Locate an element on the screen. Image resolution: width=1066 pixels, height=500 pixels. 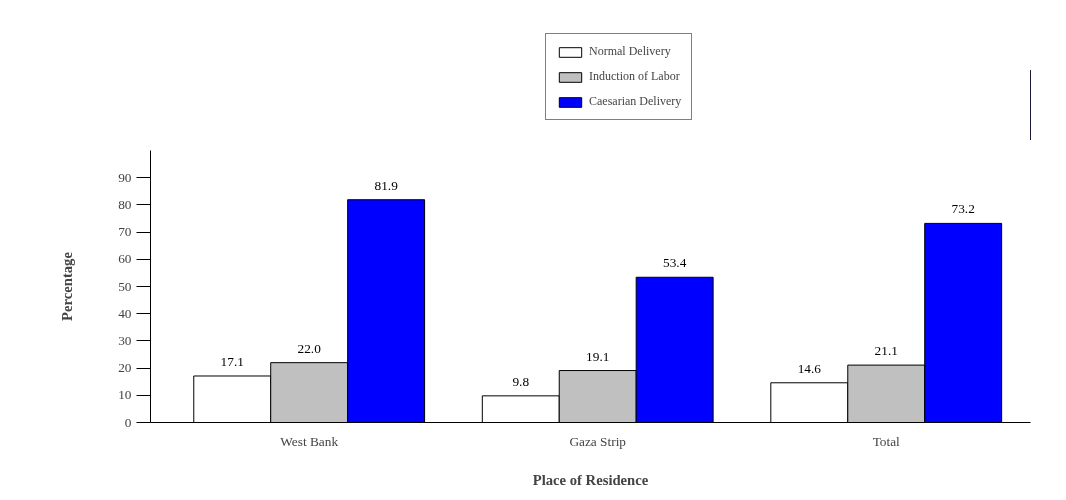
data-label: 53.4 is located at coordinates (674, 263).